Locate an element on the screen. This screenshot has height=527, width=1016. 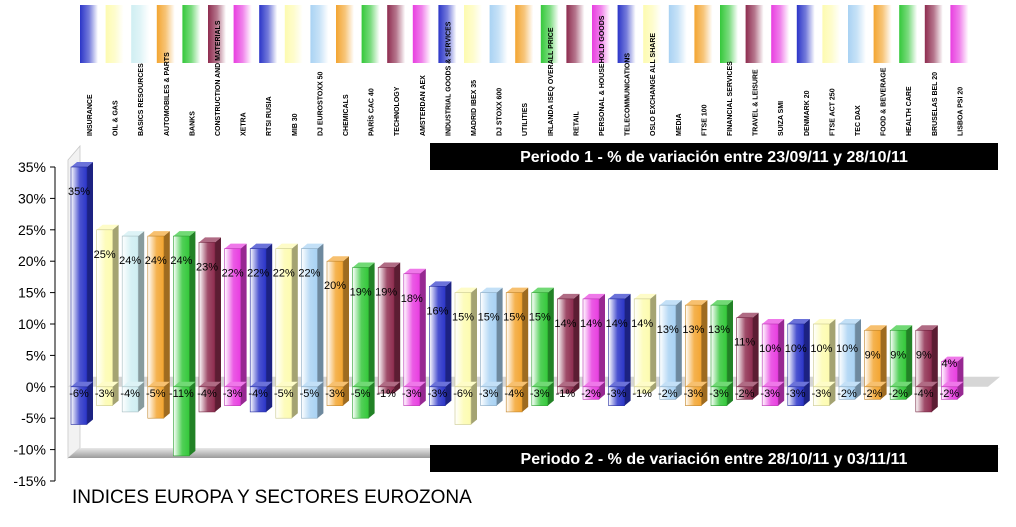
category-label: PARÍS CAC 40 is located at coordinates (371, 112).